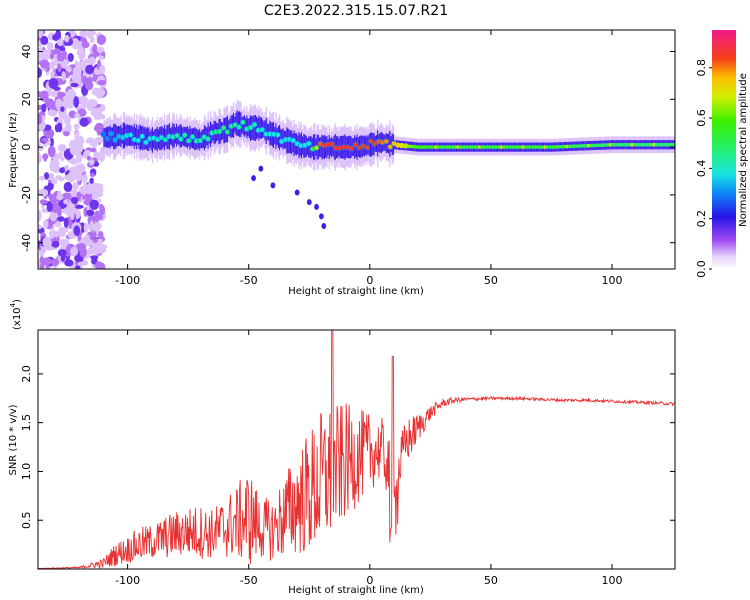 The height and width of the screenshot is (600, 750). What do you see at coordinates (703, 168) in the screenshot?
I see `colorbar-ticks: 0.0 0.2 0.4 0.6 0.8` at bounding box center [703, 168].